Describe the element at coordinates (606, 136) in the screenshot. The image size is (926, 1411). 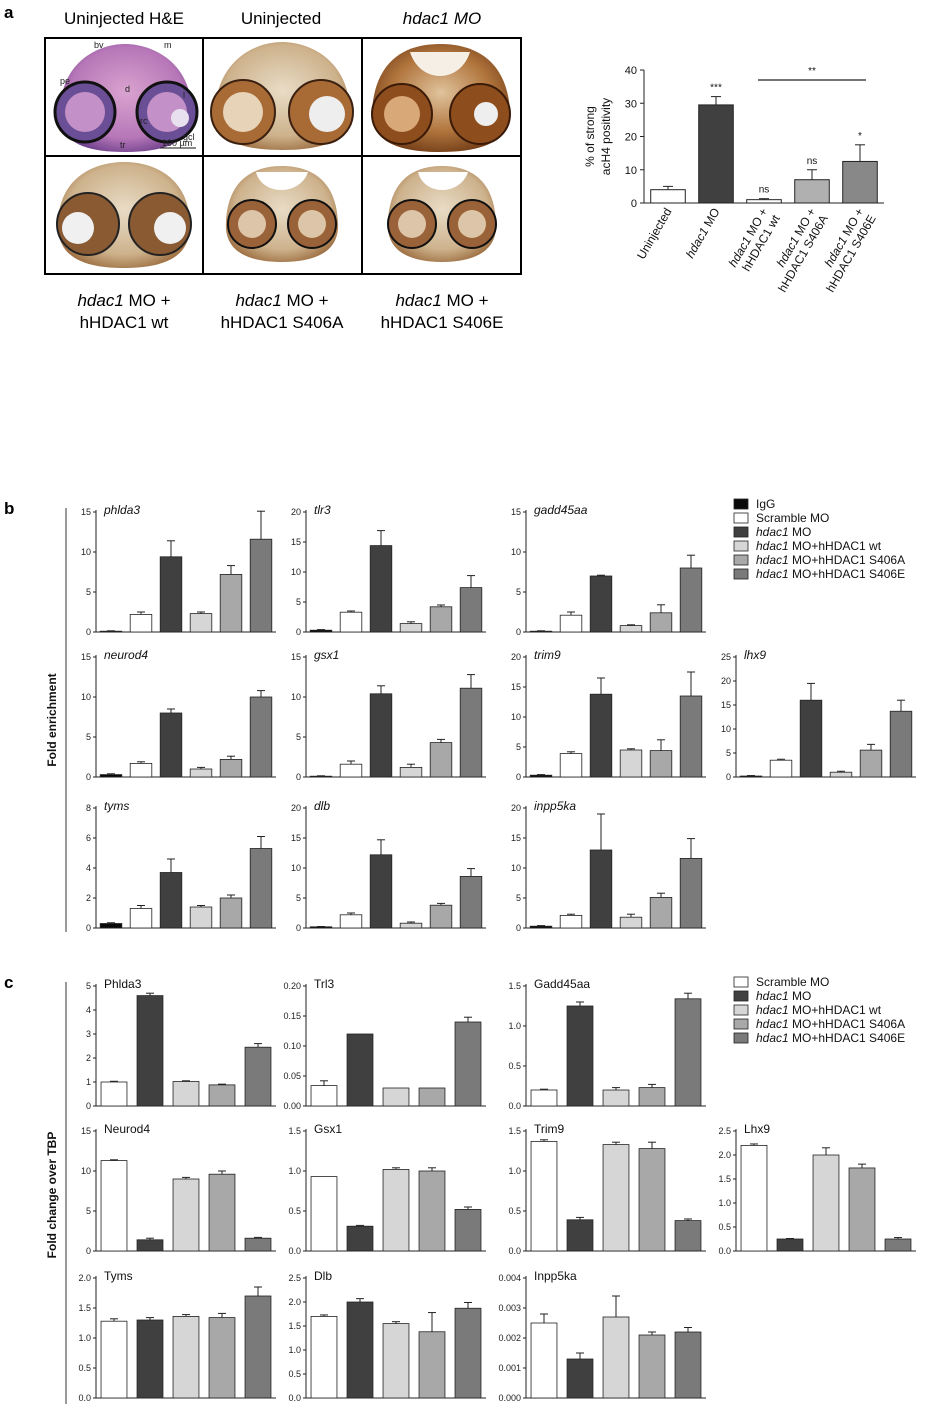
I see `y-axis-label-line2: acH4 positivity` at that location.